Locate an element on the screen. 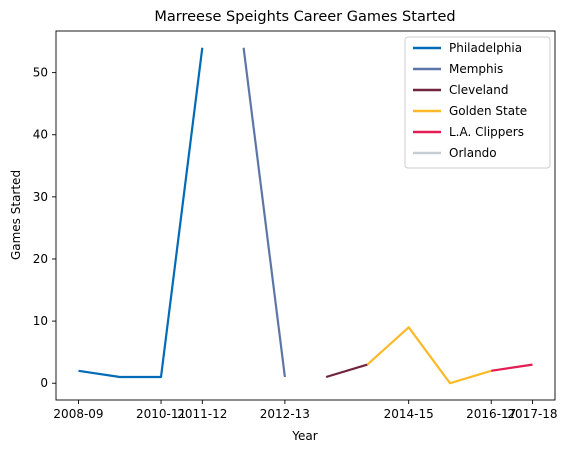 This screenshot has width=569, height=453. x-tick-label: 2014-15 is located at coordinates (409, 414).